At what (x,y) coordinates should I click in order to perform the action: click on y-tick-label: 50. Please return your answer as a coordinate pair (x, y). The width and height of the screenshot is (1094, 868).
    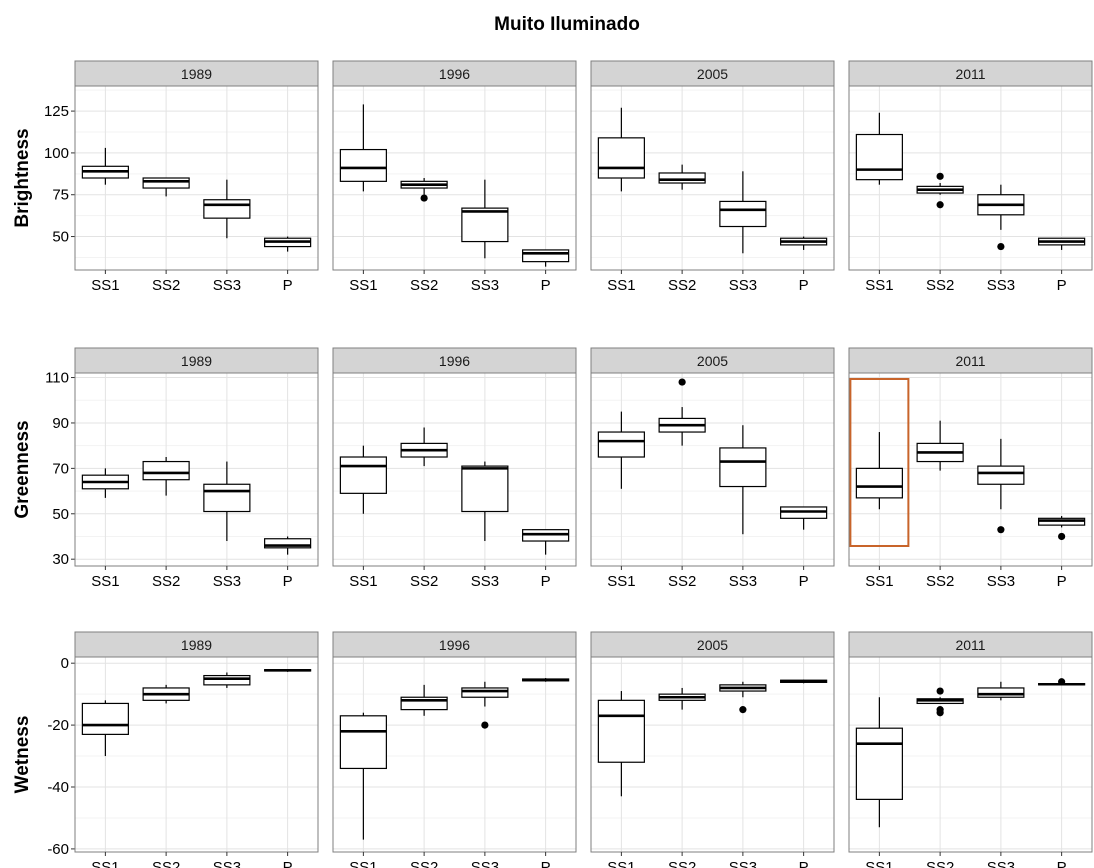
    Looking at the image, I should click on (60, 237).